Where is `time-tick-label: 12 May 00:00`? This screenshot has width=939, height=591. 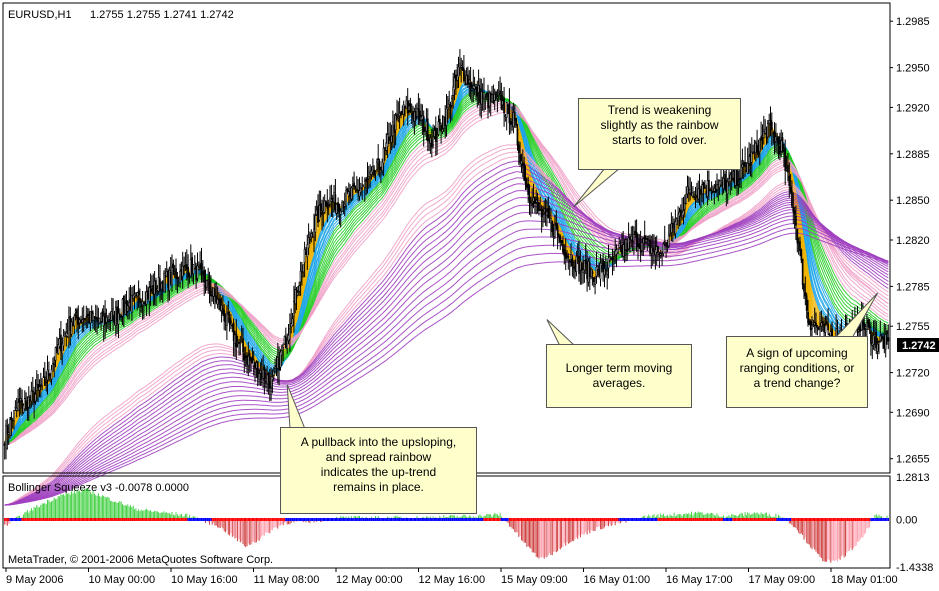
time-tick-label: 12 May 00:00 is located at coordinates (369, 580).